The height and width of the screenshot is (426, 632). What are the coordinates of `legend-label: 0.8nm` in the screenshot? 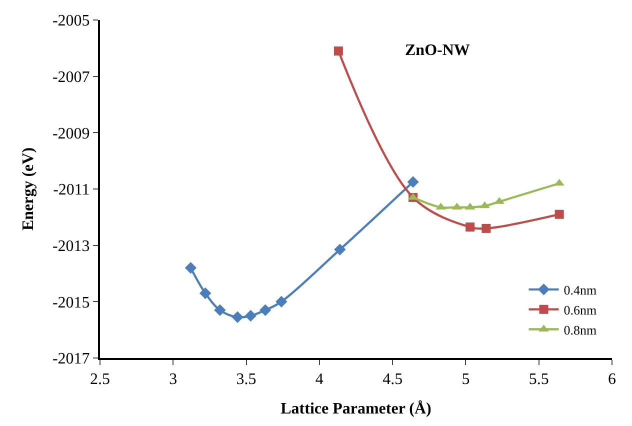 It's located at (580, 330).